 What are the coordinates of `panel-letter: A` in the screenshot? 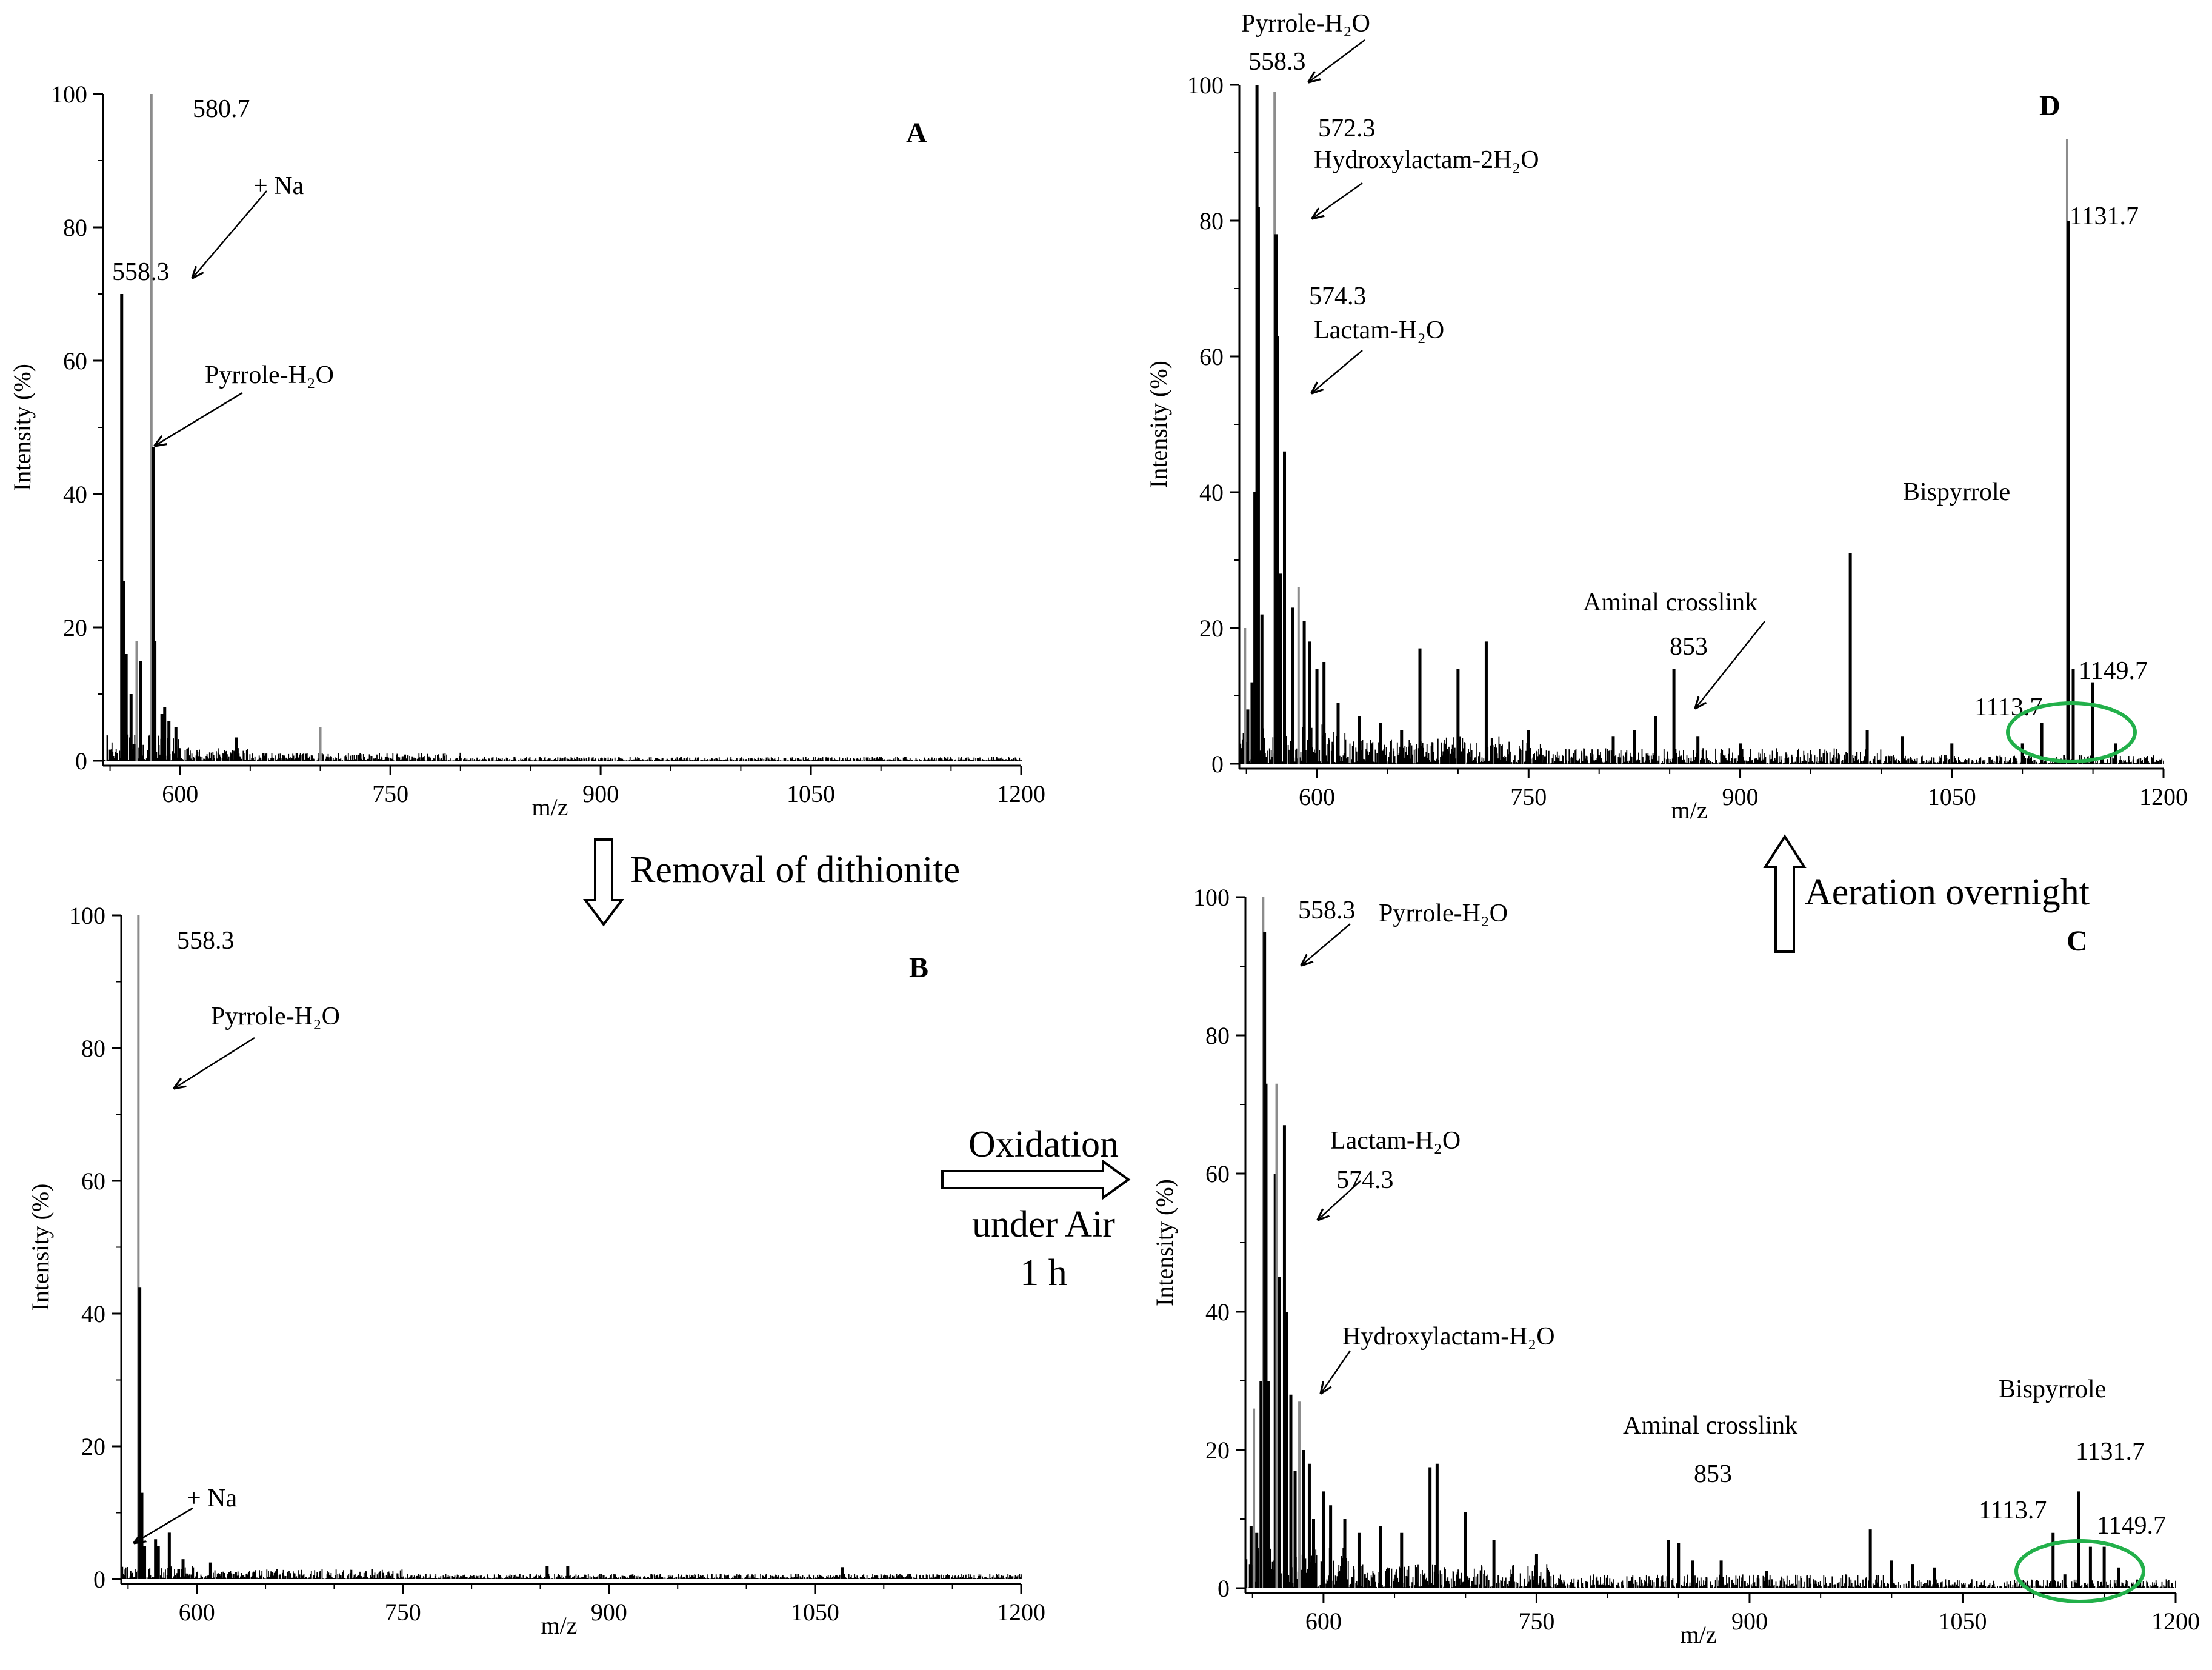 It's located at (917, 133).